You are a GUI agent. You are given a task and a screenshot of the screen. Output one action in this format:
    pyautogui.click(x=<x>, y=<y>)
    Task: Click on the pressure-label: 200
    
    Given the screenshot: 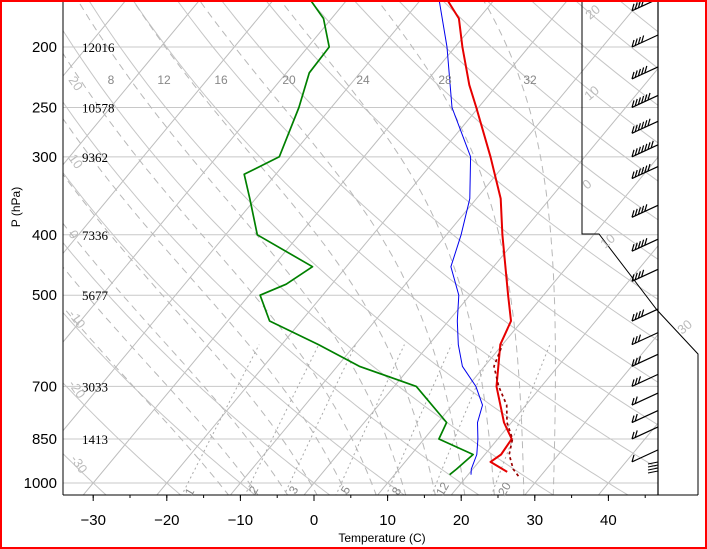 What is the action you would take?
    pyautogui.click(x=44, y=47)
    